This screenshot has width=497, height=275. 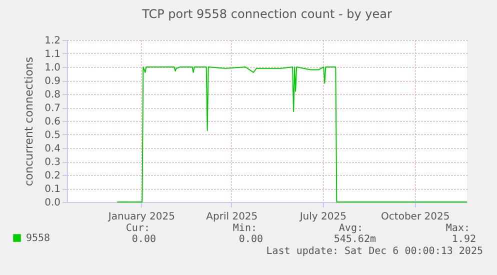 What do you see at coordinates (458, 228) in the screenshot?
I see `text: Max:` at bounding box center [458, 228].